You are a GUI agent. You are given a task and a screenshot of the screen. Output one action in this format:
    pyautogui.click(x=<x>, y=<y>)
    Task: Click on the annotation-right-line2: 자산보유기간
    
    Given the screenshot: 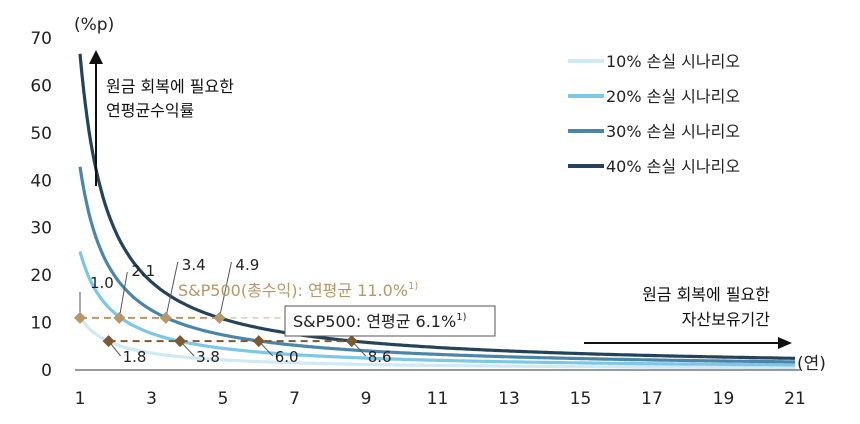 What is the action you would take?
    pyautogui.click(x=726, y=319)
    